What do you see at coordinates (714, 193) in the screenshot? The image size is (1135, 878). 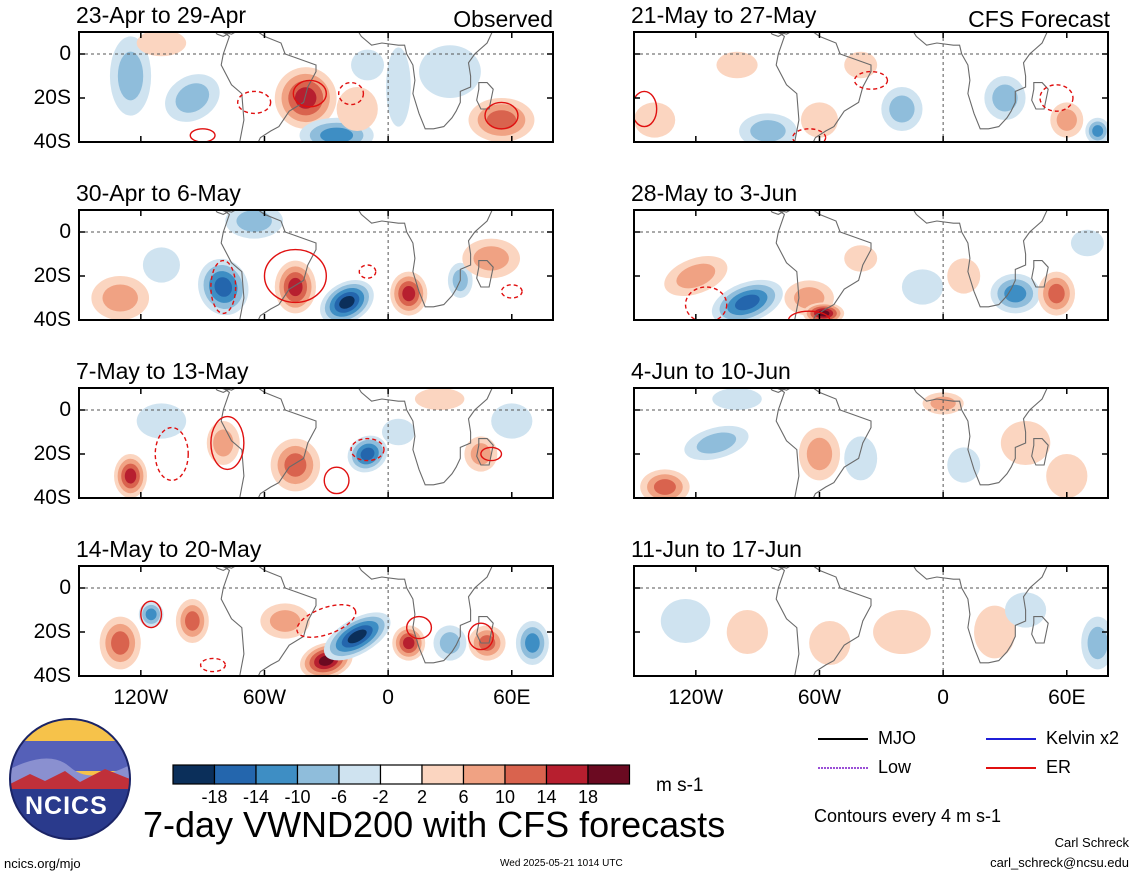 I see `panel-title-6: 28-May to 3-Jun` at bounding box center [714, 193].